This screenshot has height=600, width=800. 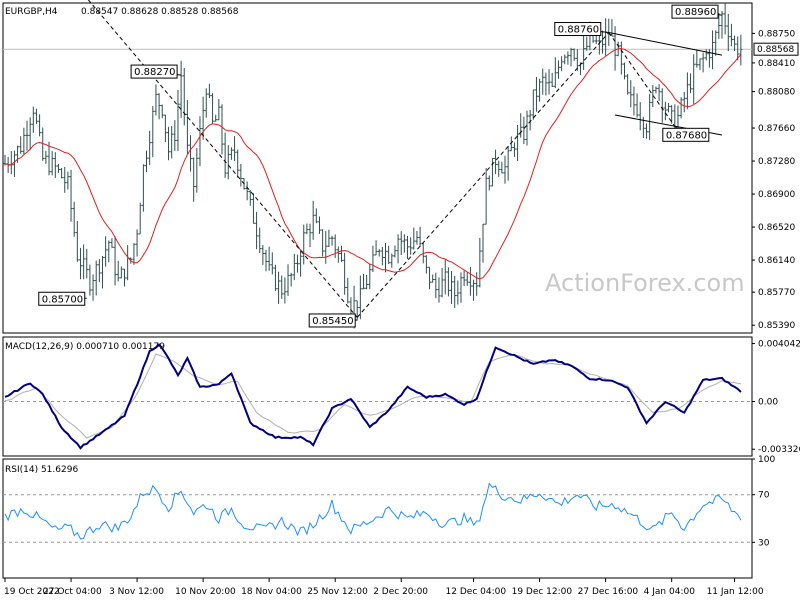 I want to click on annotation-label: 0.88270, so click(x=154, y=72).